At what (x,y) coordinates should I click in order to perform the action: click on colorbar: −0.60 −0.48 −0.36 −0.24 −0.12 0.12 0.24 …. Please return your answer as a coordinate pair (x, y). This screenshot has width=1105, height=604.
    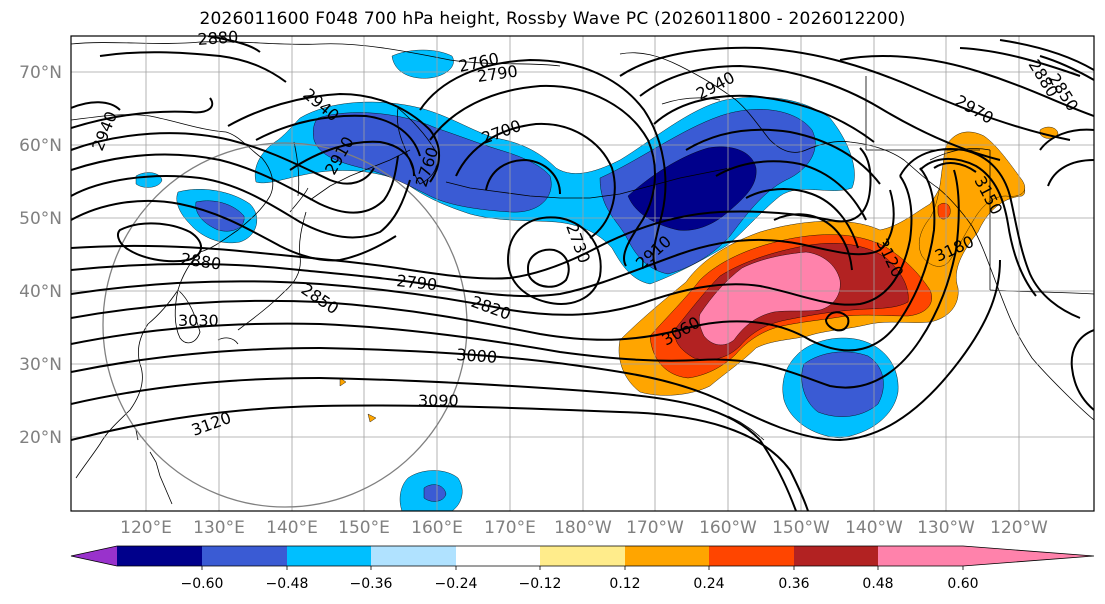
    Looking at the image, I should click on (582, 568).